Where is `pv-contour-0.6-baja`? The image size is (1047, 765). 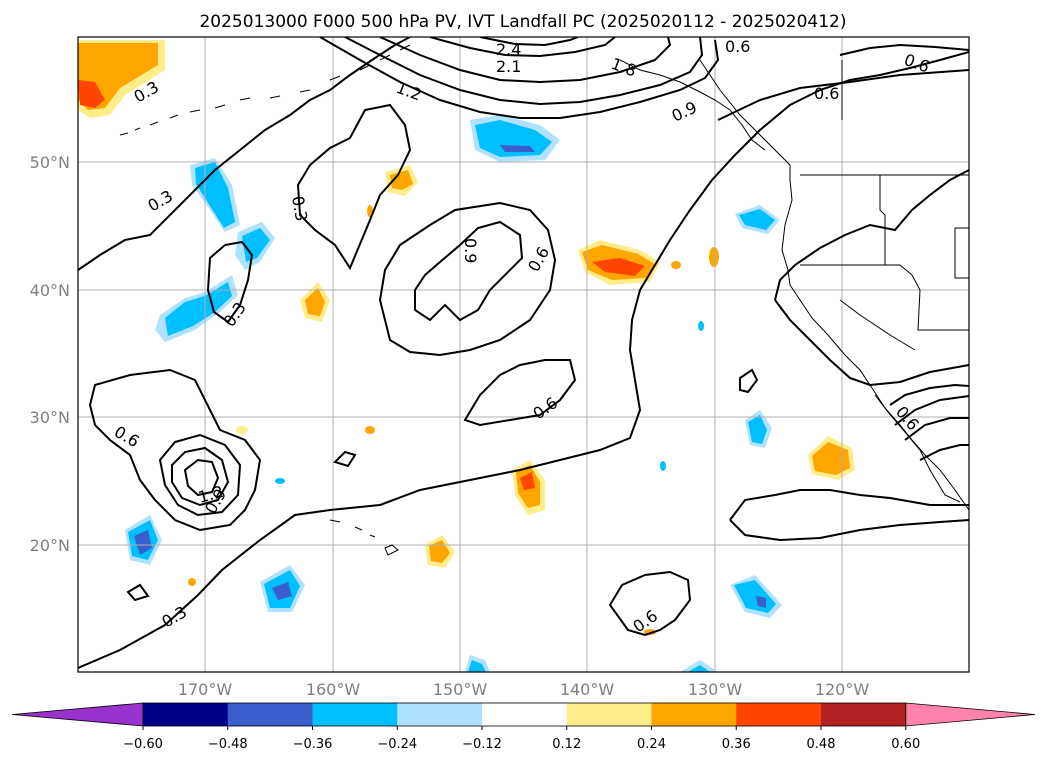
pv-contour-0.6-baja is located at coordinates (849, 505).